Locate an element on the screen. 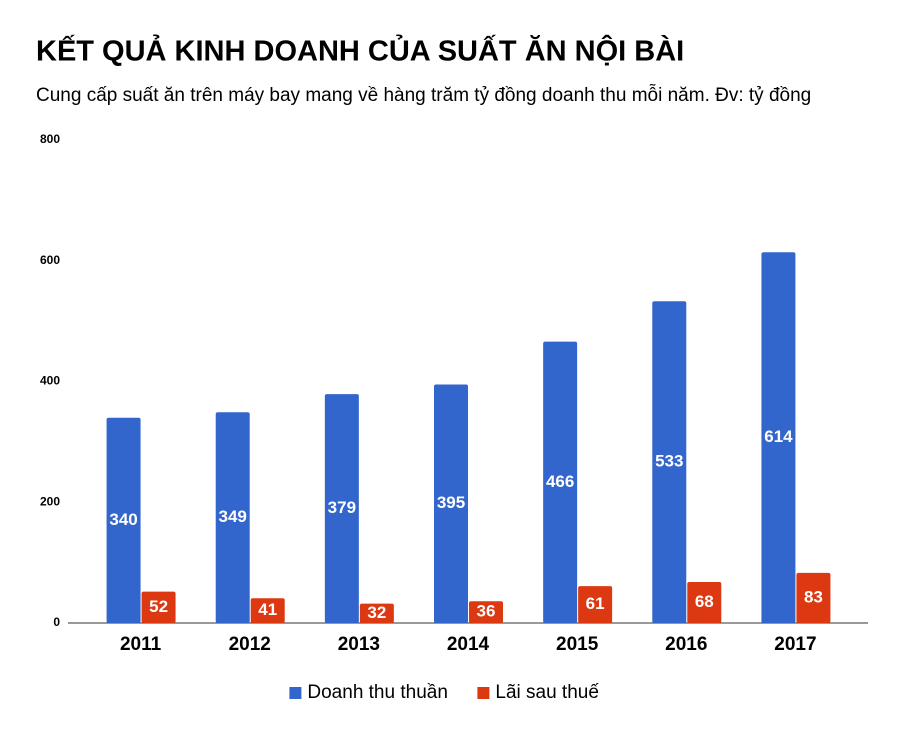  x-tick-label: 2016 is located at coordinates (686, 644).